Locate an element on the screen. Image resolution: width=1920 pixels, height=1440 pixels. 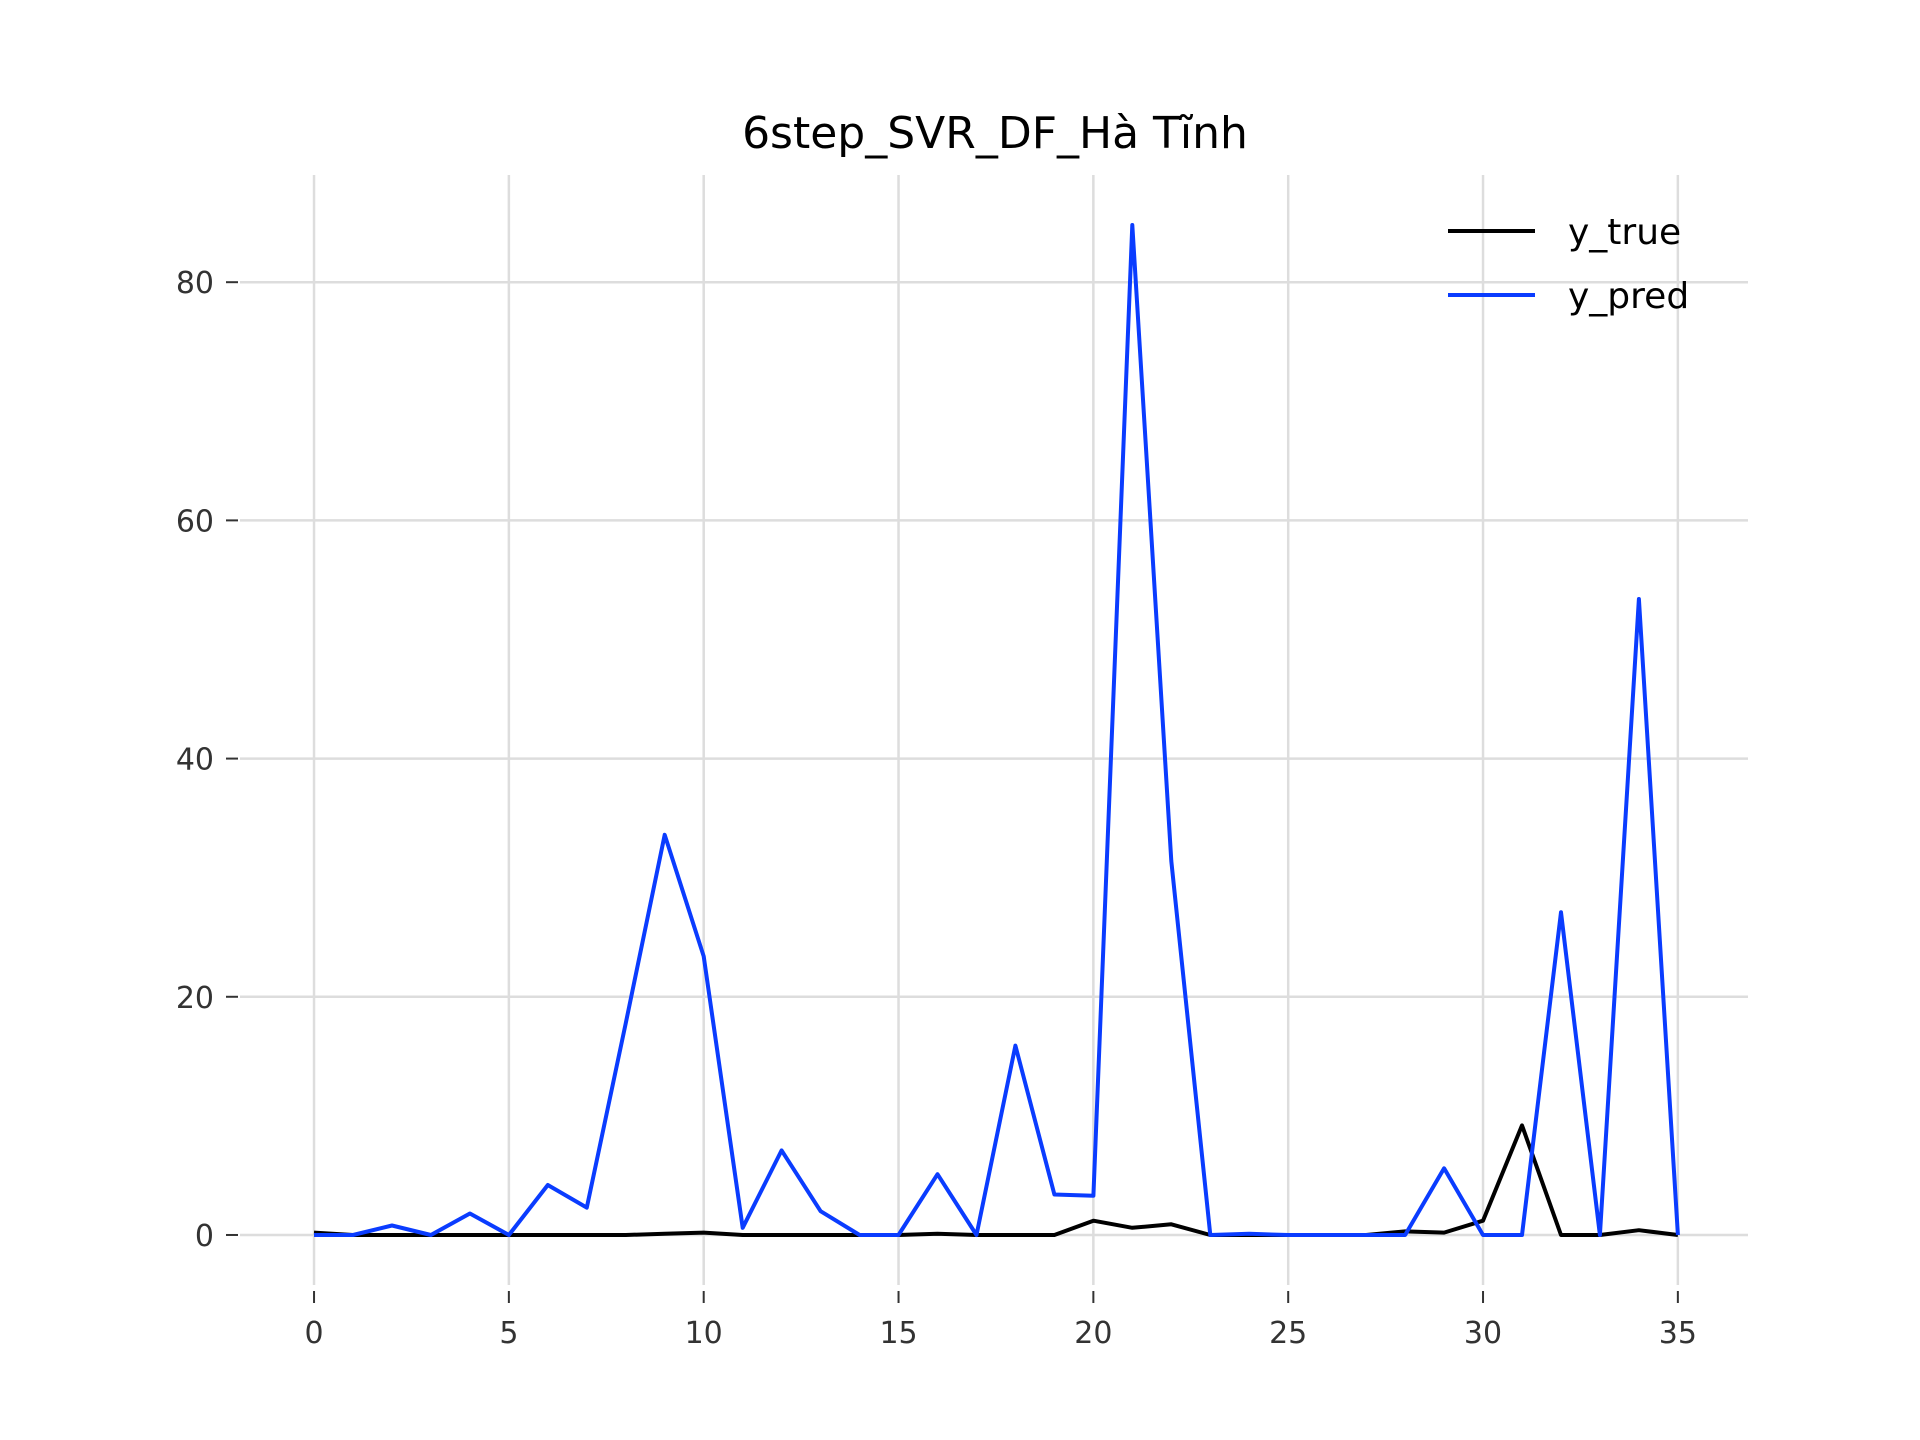
y-tick-label: 20 is located at coordinates (195, 998).